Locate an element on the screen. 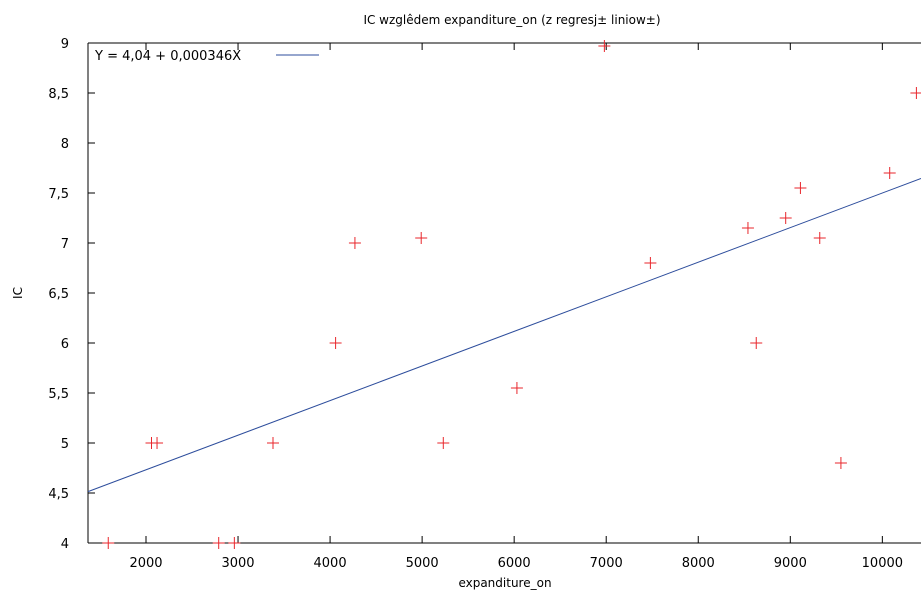 The height and width of the screenshot is (592, 921). x-tick-label: 3000 is located at coordinates (237, 563).